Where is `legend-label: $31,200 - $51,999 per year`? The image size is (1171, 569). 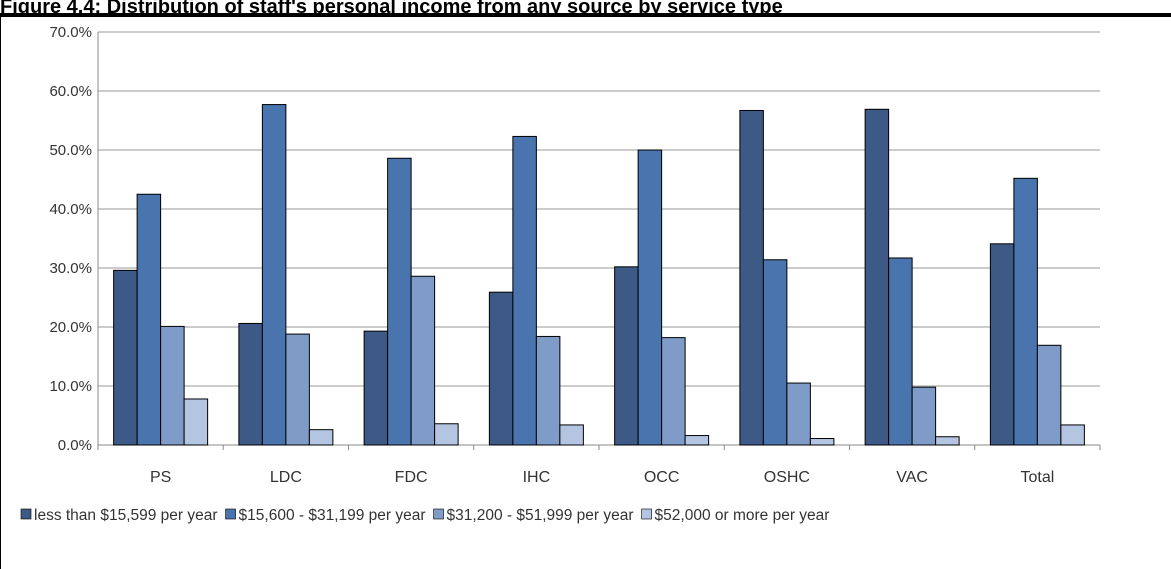
legend-label: $31,200 - $51,999 per year is located at coordinates (540, 515).